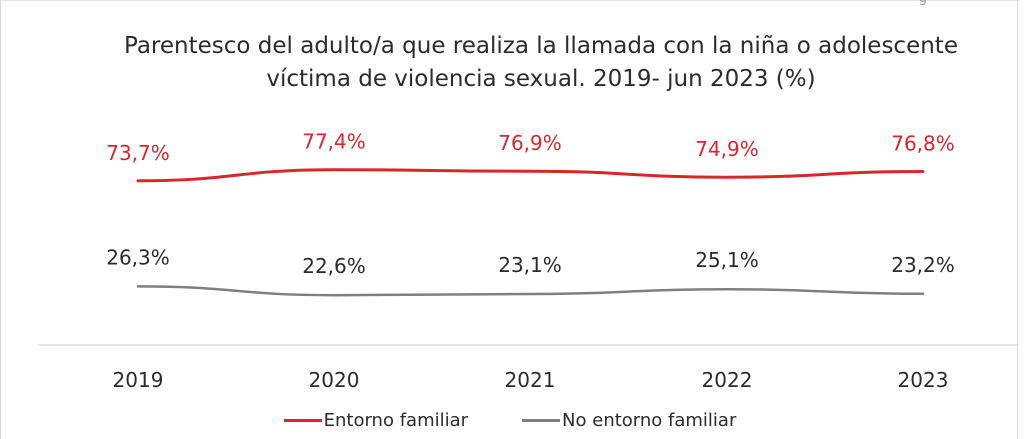 The image size is (1030, 439). I want to click on data-label-no-entorno-familiar-2023: 23,2%, so click(923, 265).